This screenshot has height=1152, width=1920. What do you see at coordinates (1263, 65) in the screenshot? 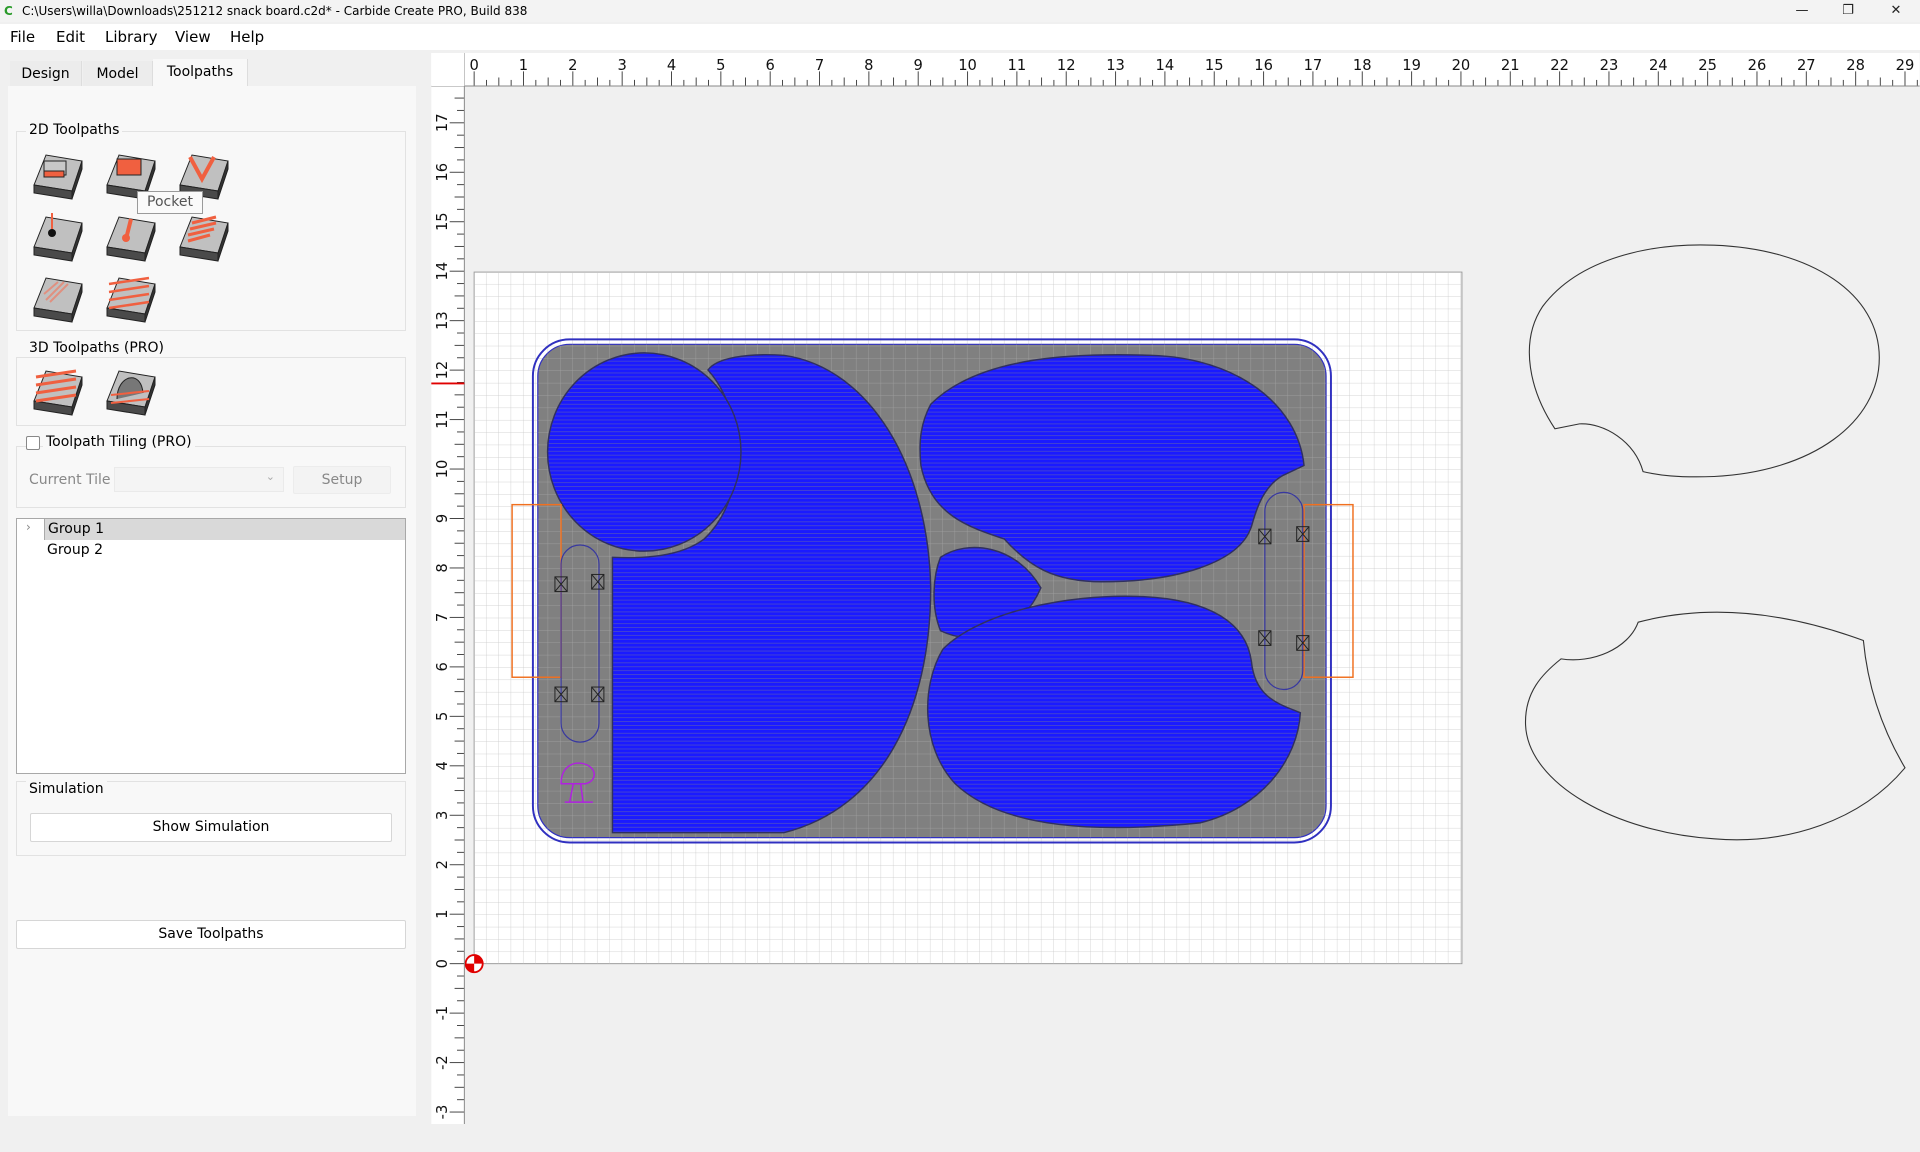
I see `ruler-x-label: 16` at bounding box center [1263, 65].